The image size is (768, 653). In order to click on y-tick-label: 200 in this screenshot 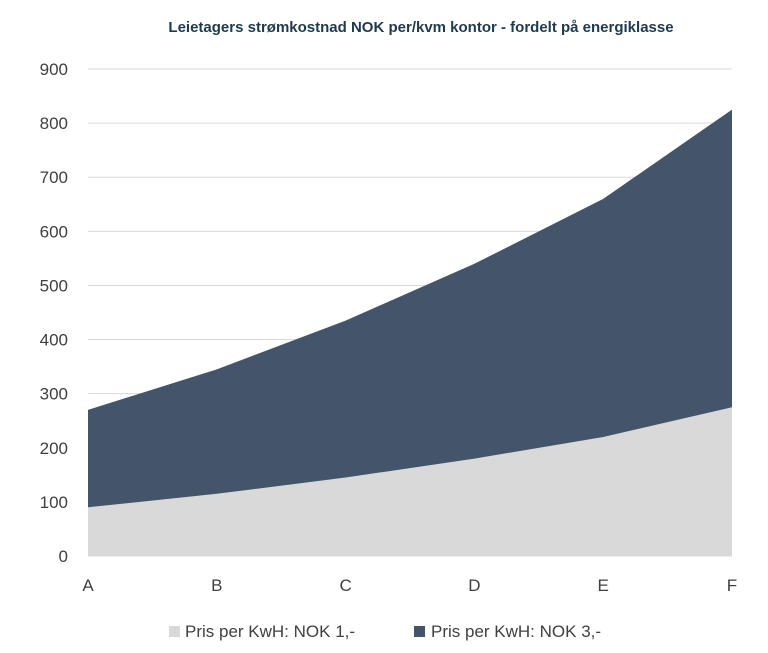, I will do `click(54, 448)`.